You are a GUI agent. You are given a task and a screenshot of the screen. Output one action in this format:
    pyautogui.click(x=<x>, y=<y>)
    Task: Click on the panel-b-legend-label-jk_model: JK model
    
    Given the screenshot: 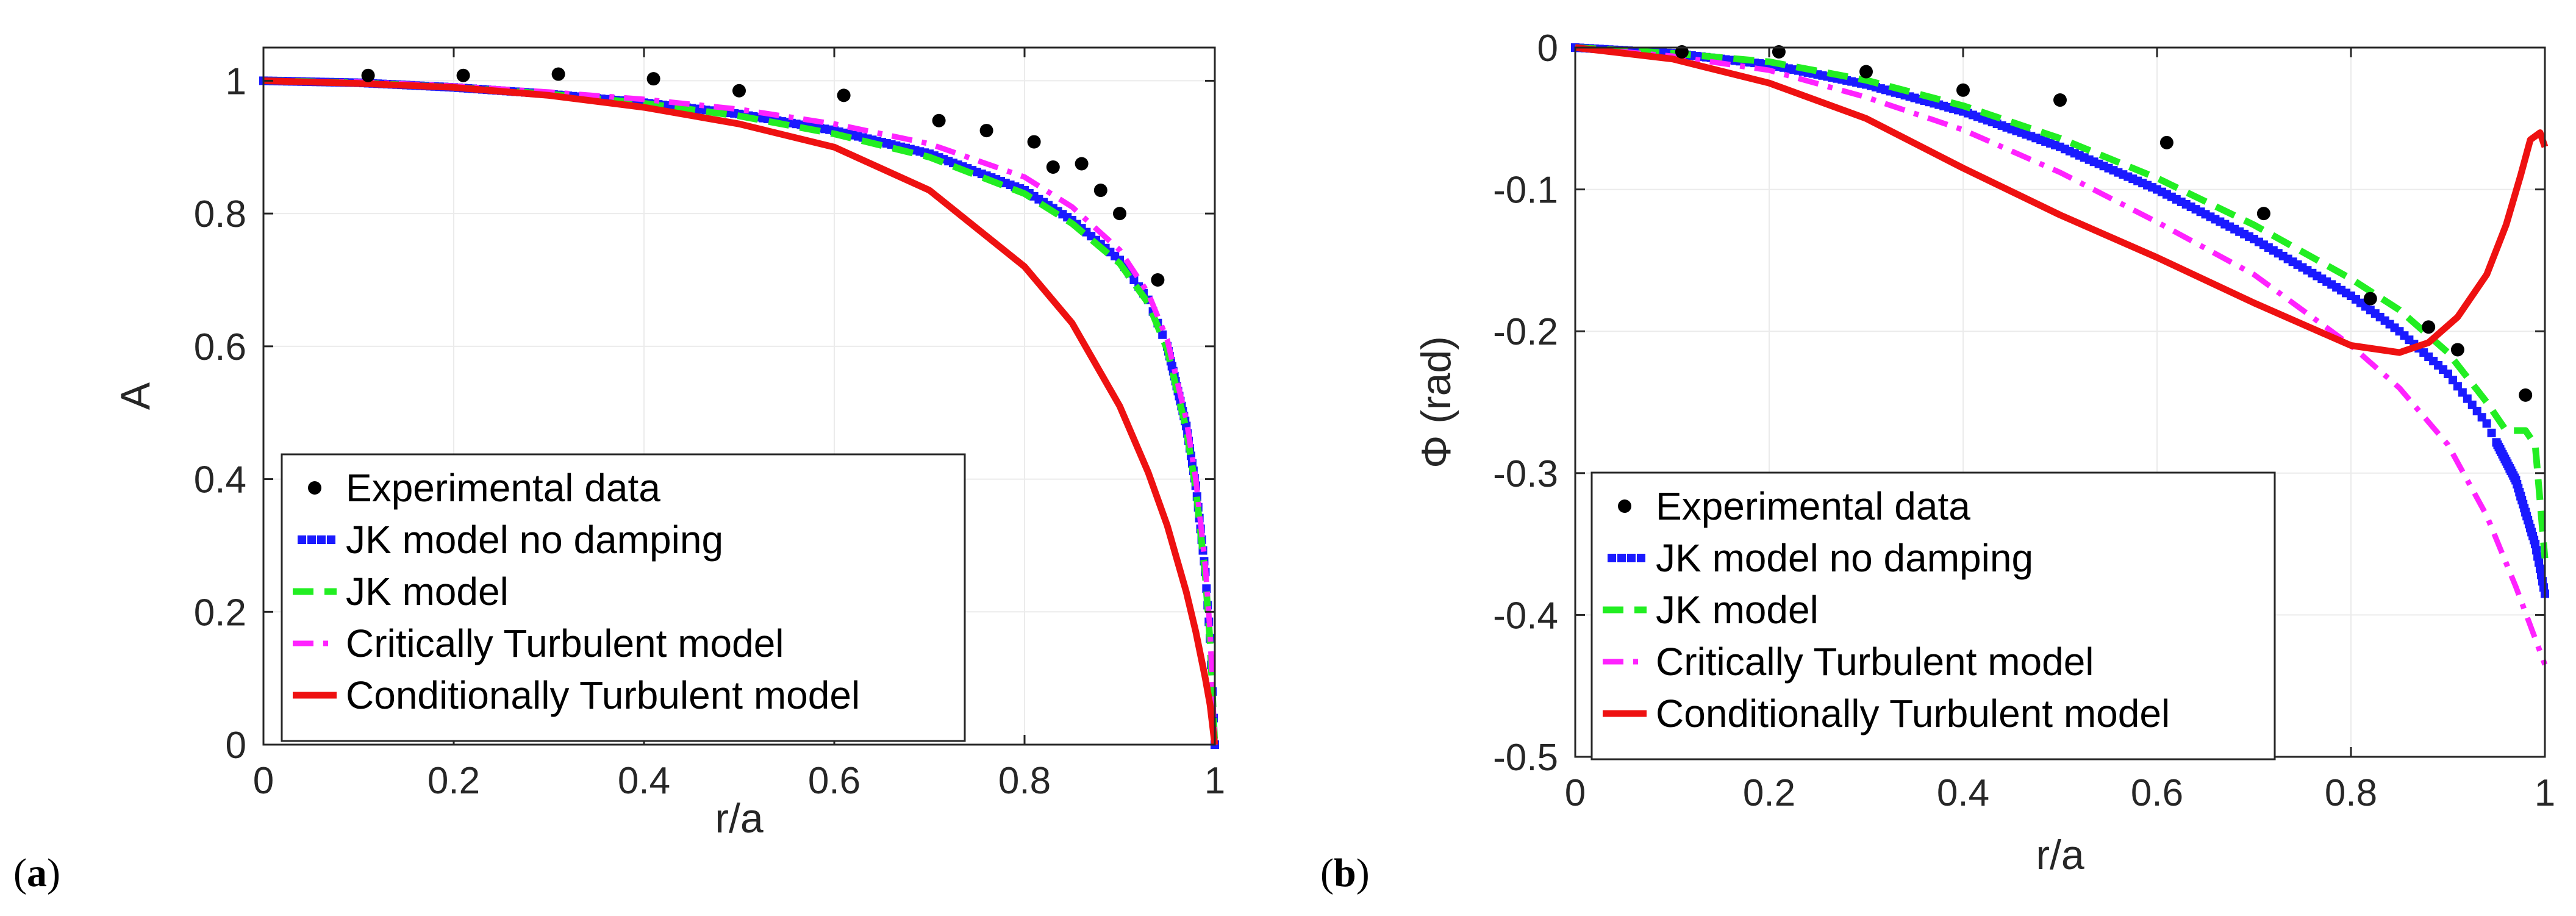 What is the action you would take?
    pyautogui.click(x=1737, y=610)
    